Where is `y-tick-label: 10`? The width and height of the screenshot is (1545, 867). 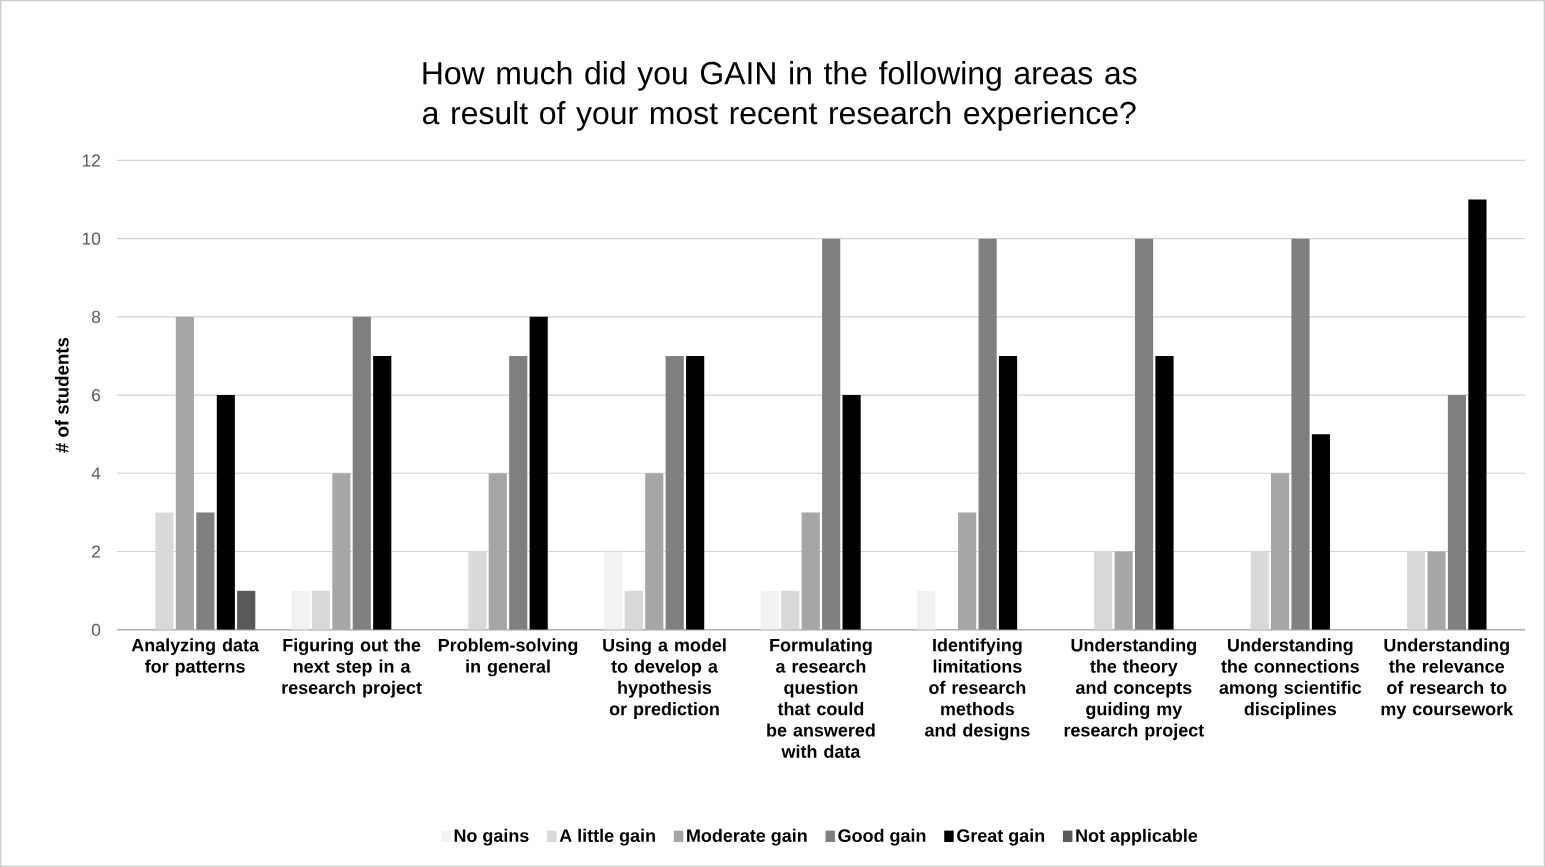 y-tick-label: 10 is located at coordinates (91, 238).